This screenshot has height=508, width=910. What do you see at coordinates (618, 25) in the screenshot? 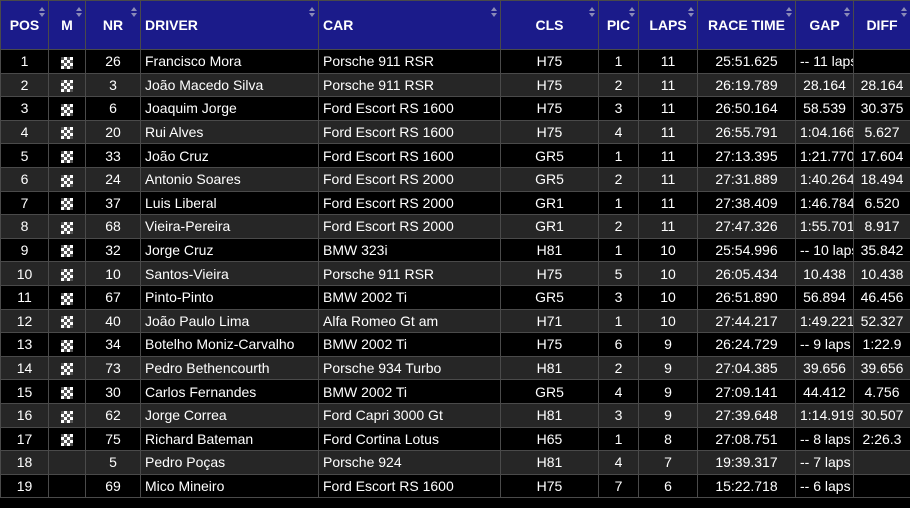
I see `column-header: PIC` at bounding box center [618, 25].